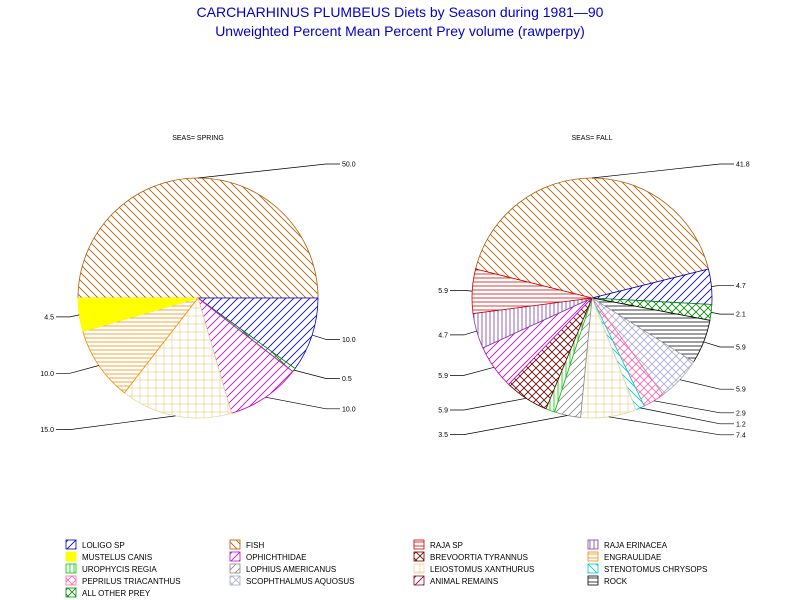 The width and height of the screenshot is (800, 600). Describe the element at coordinates (461, 291) in the screenshot. I see `leader-line-raja-sp` at that location.